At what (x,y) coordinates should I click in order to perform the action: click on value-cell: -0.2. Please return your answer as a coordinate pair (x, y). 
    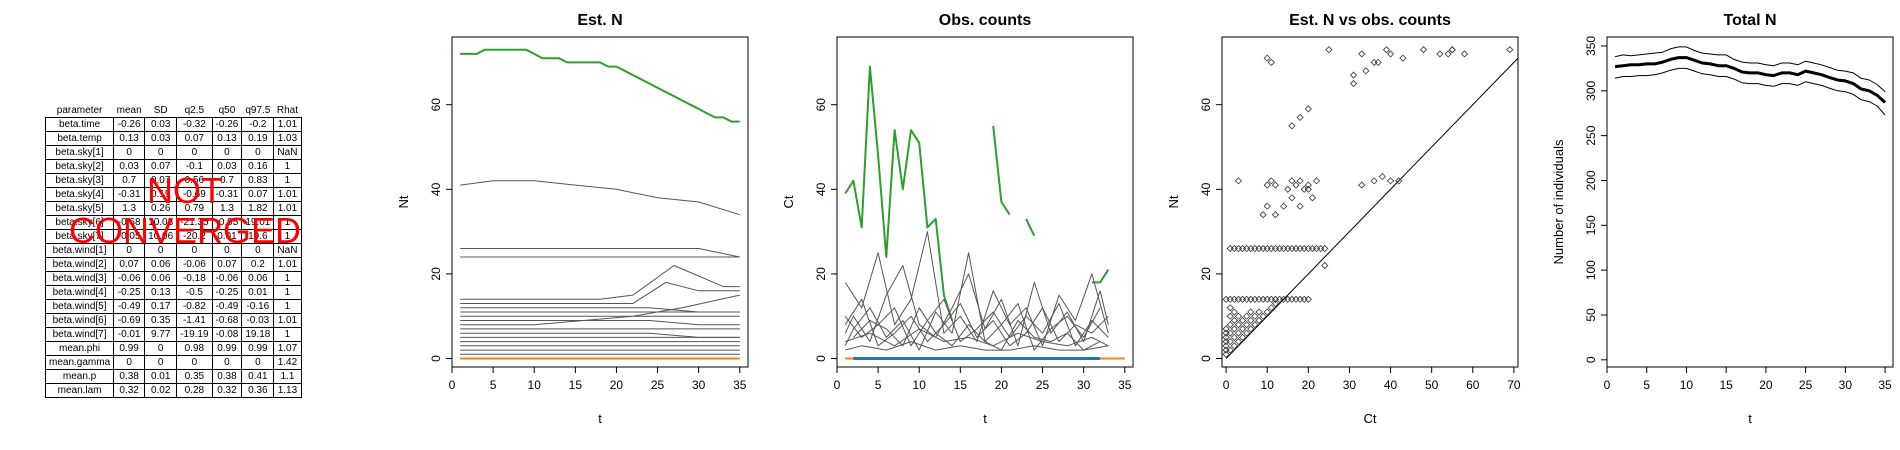
    Looking at the image, I should click on (258, 124).